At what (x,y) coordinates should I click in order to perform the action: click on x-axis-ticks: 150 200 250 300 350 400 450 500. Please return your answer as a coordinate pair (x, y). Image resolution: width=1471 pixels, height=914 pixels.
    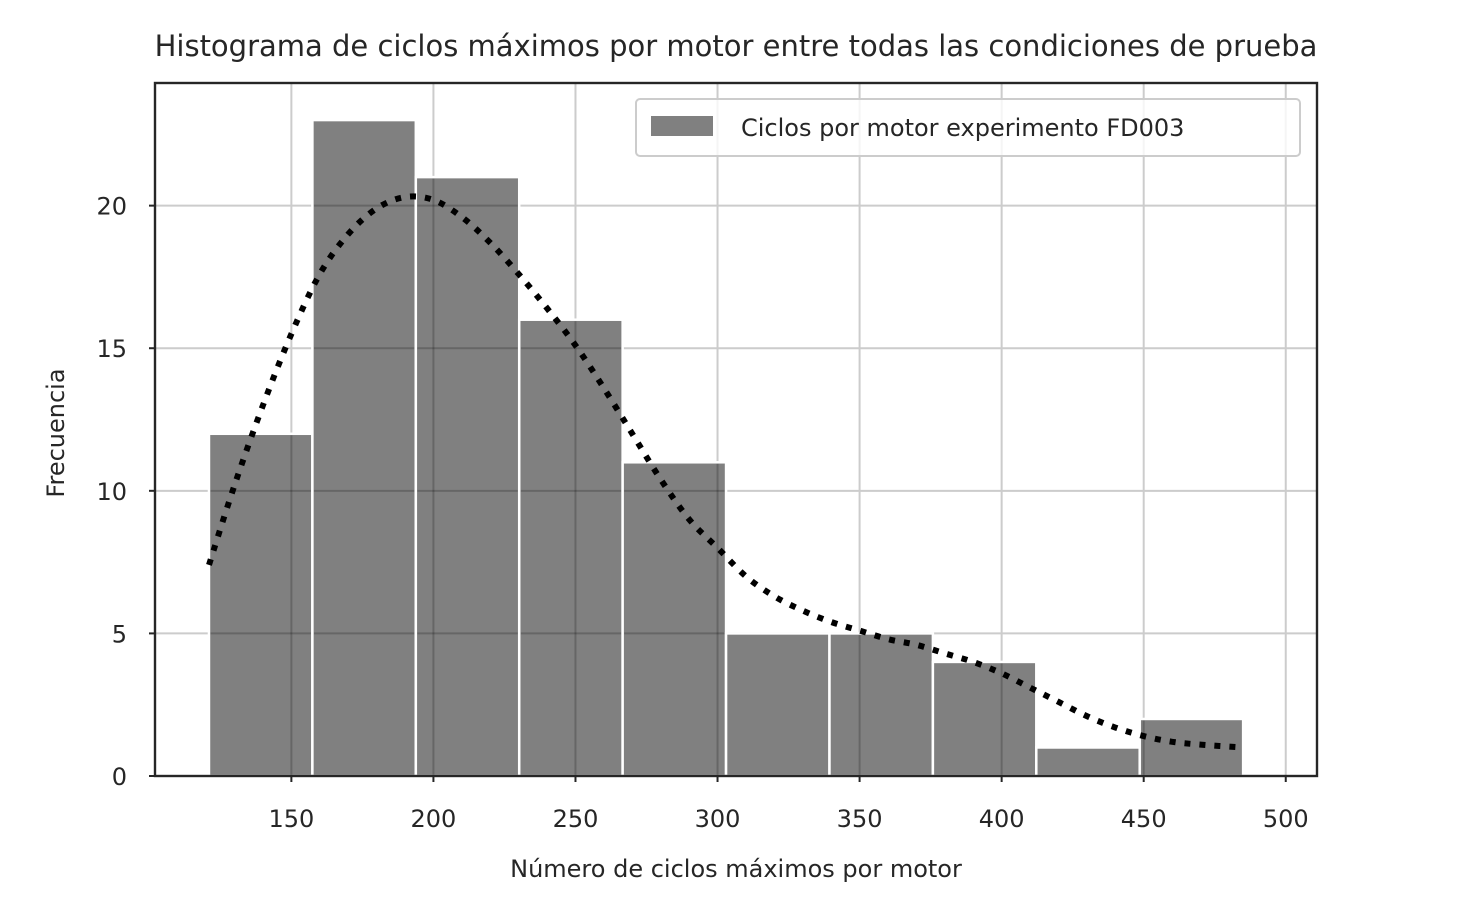
    Looking at the image, I should click on (788, 804).